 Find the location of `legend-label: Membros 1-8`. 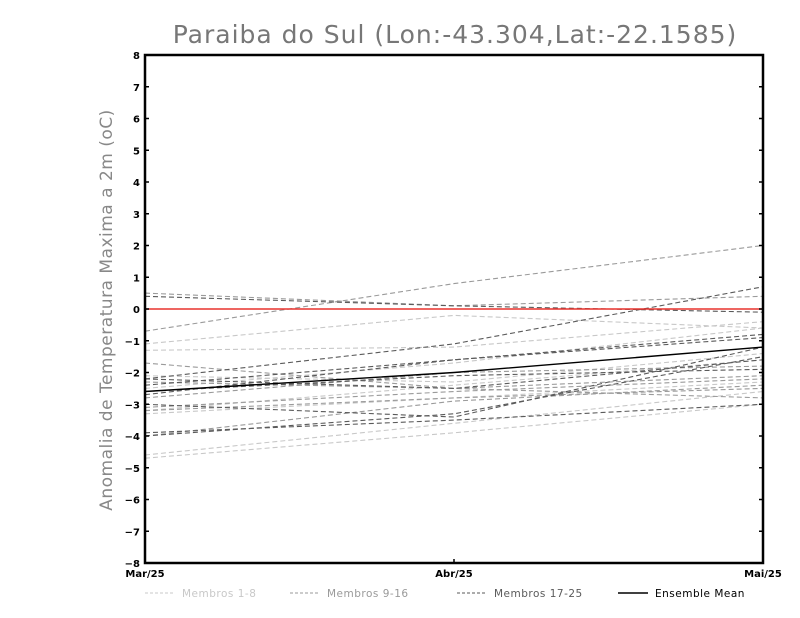

legend-label: Membros 1-8 is located at coordinates (219, 594).